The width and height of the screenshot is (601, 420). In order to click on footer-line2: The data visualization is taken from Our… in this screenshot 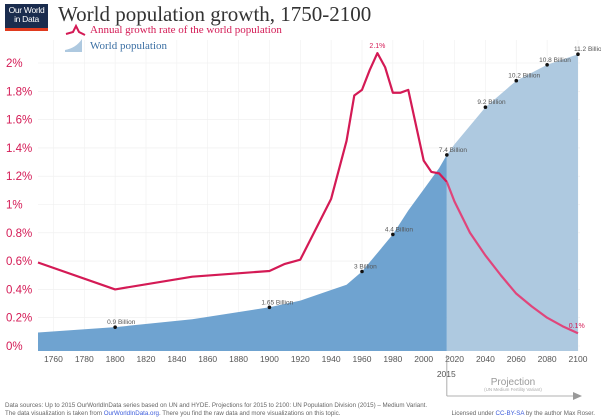, I will do `click(216, 414)`.